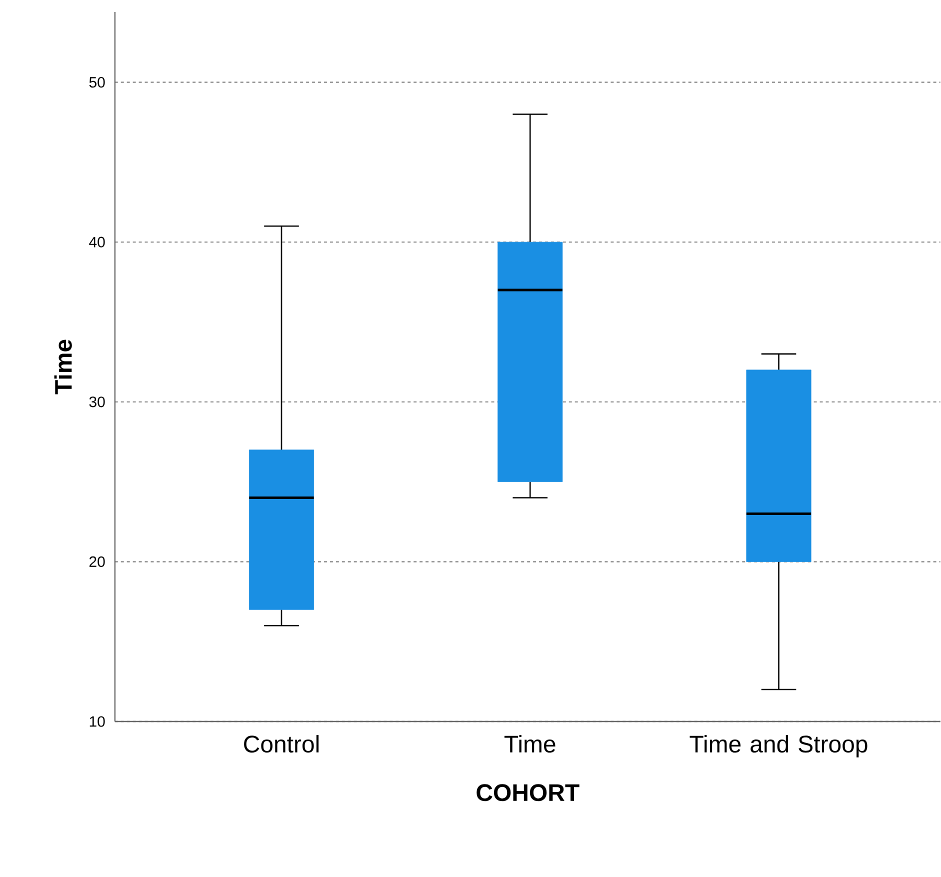 Image resolution: width=941 pixels, height=877 pixels. I want to click on y-tick-label: 20, so click(97, 561).